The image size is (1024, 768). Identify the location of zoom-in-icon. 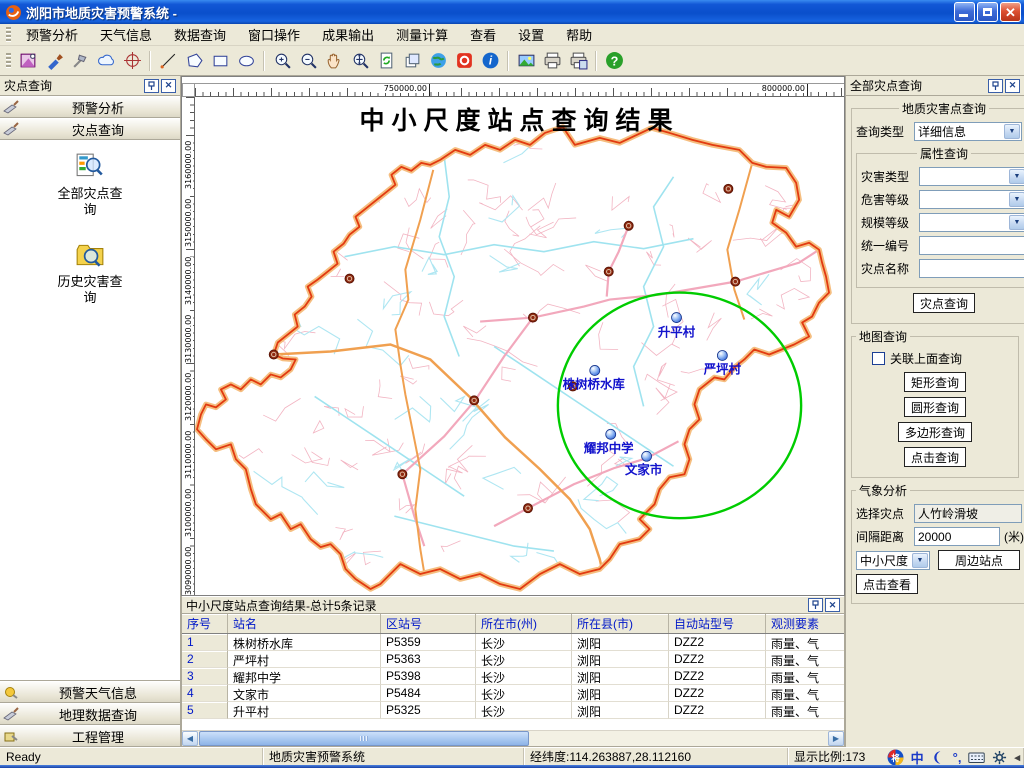
(282, 60).